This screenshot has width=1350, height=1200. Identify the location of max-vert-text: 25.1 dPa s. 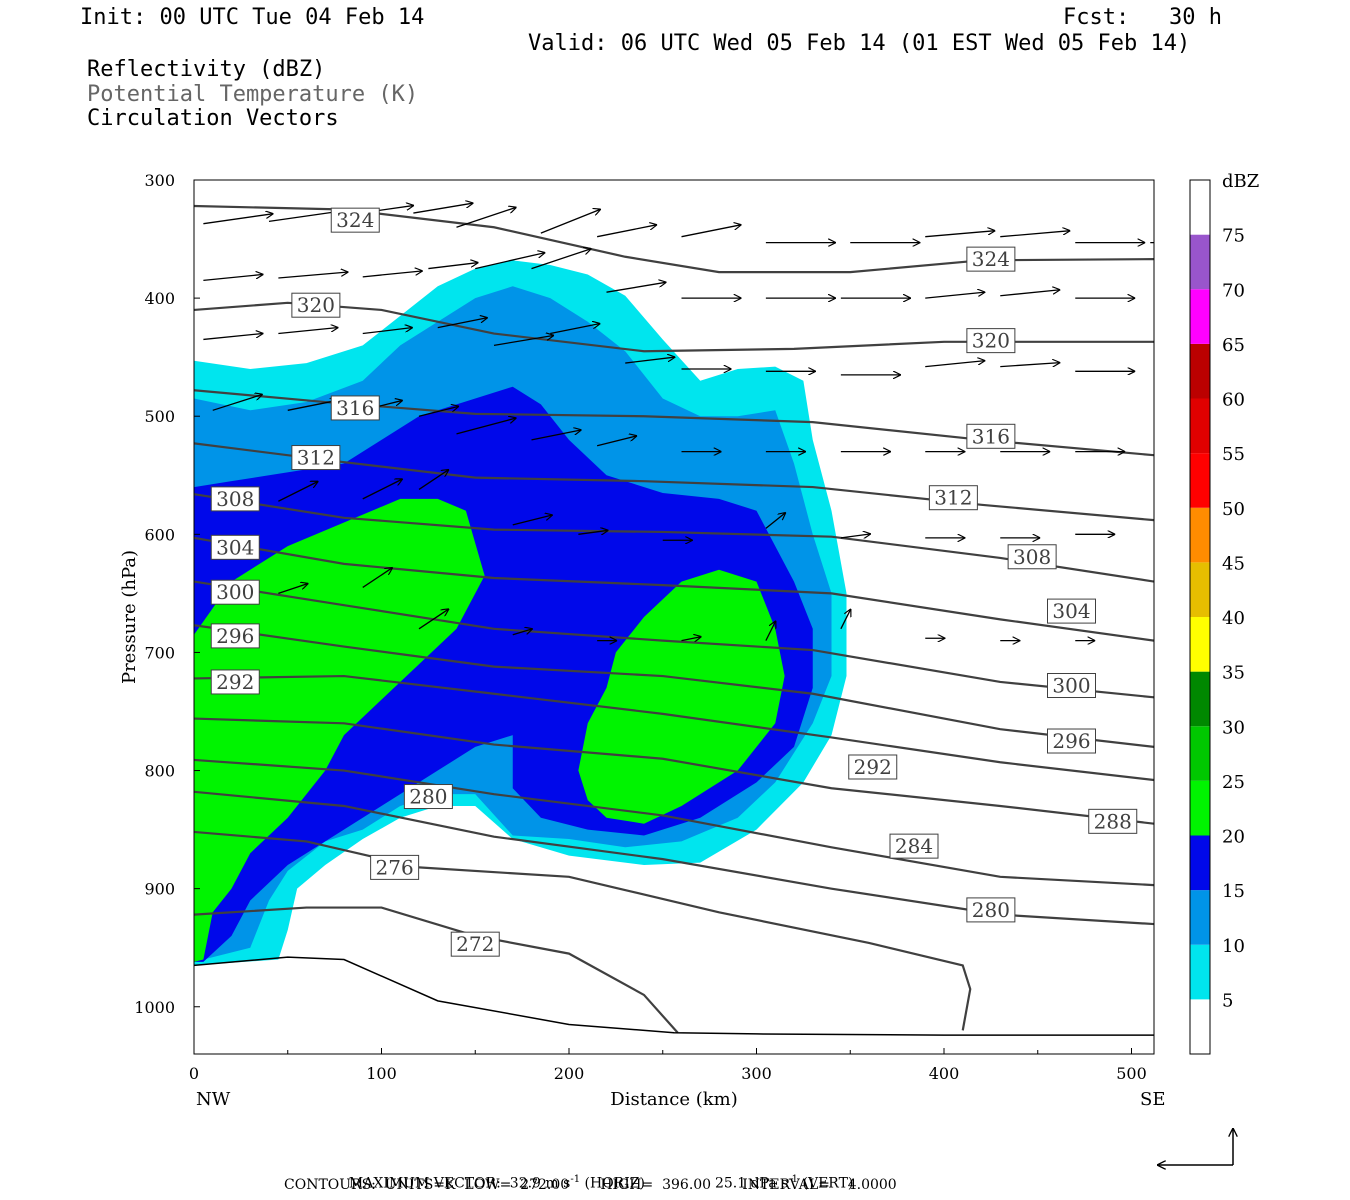
(751, 1183).